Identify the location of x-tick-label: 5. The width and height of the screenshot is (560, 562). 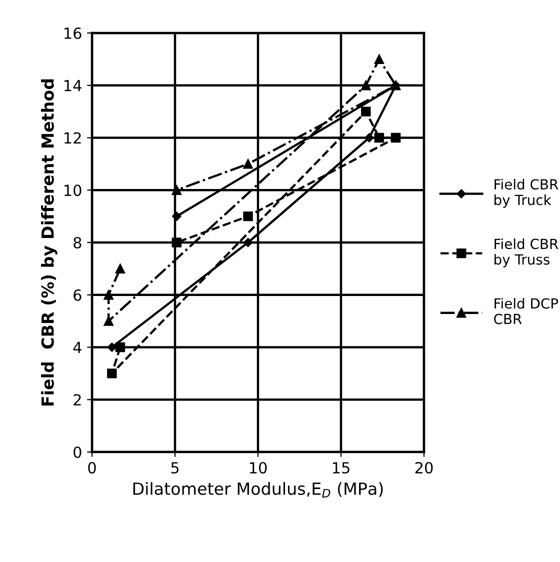
(175, 468).